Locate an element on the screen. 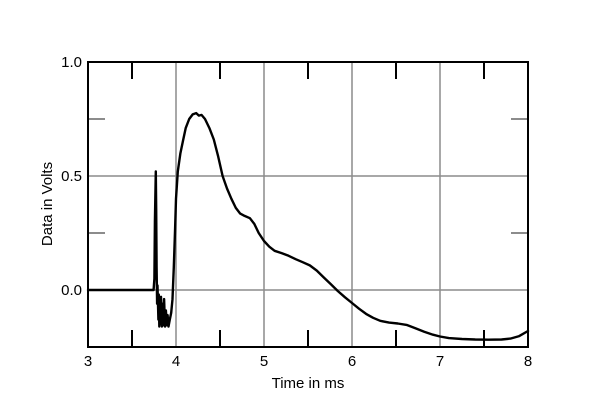 The width and height of the screenshot is (600, 417). x-tick-label: 3 is located at coordinates (88, 361).